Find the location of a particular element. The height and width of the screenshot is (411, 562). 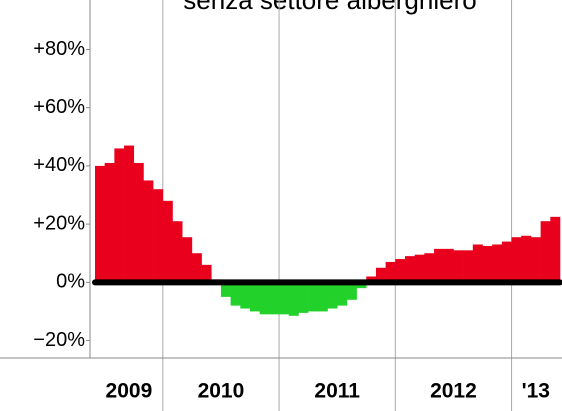

x-tick-label: 2012 is located at coordinates (453, 391).